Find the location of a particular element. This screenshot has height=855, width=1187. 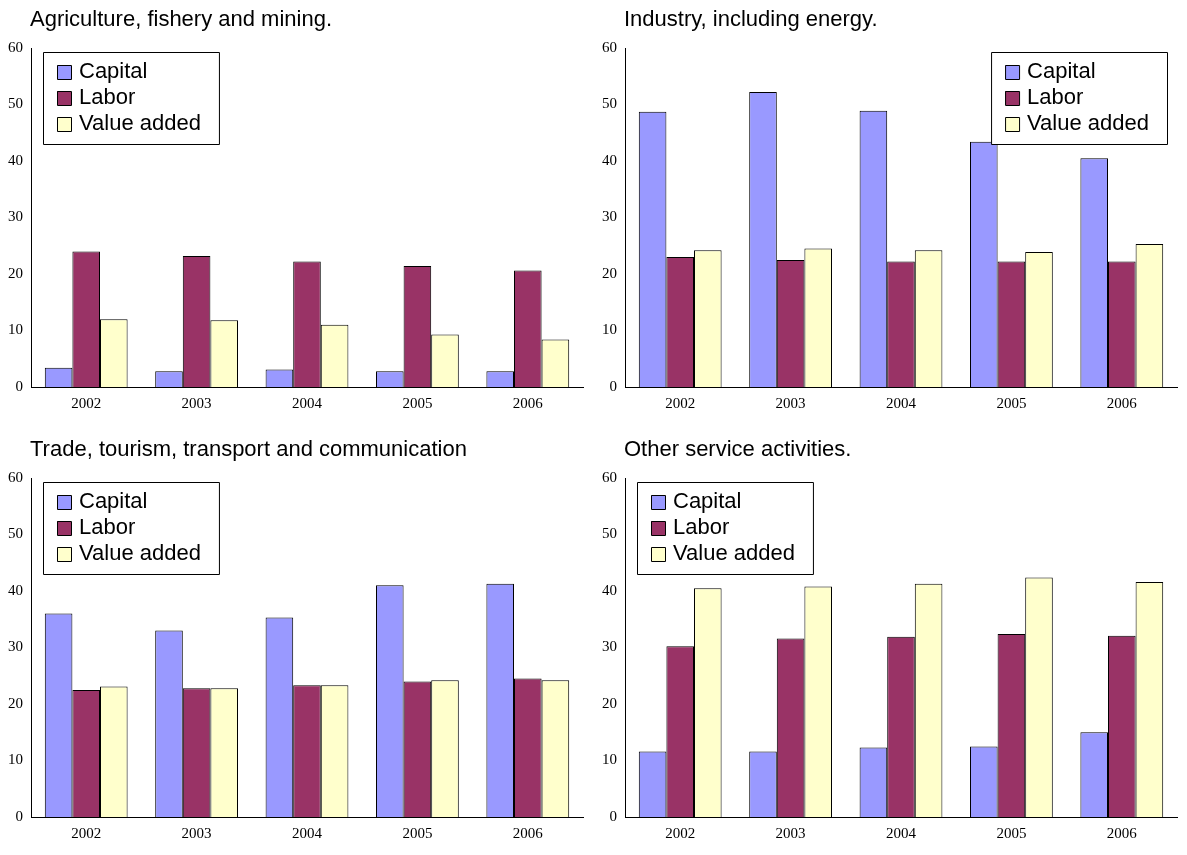

chart-title: Agriculture, fishery and mining. is located at coordinates (181, 19).